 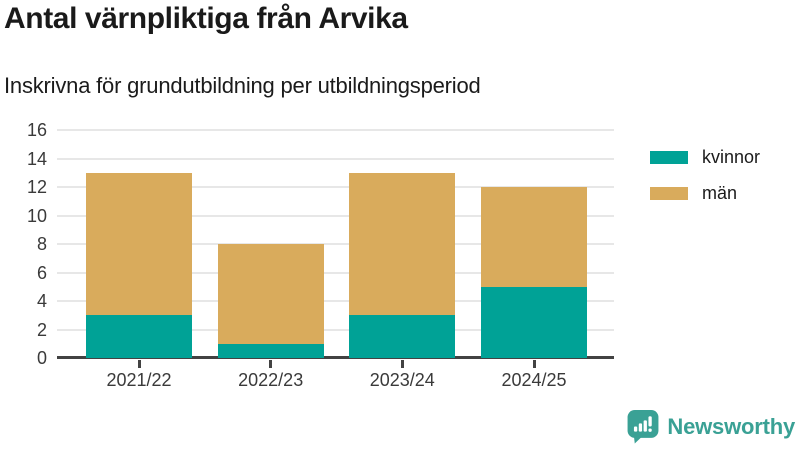 I want to click on bar-segment-män-2021/22, so click(x=139, y=244).